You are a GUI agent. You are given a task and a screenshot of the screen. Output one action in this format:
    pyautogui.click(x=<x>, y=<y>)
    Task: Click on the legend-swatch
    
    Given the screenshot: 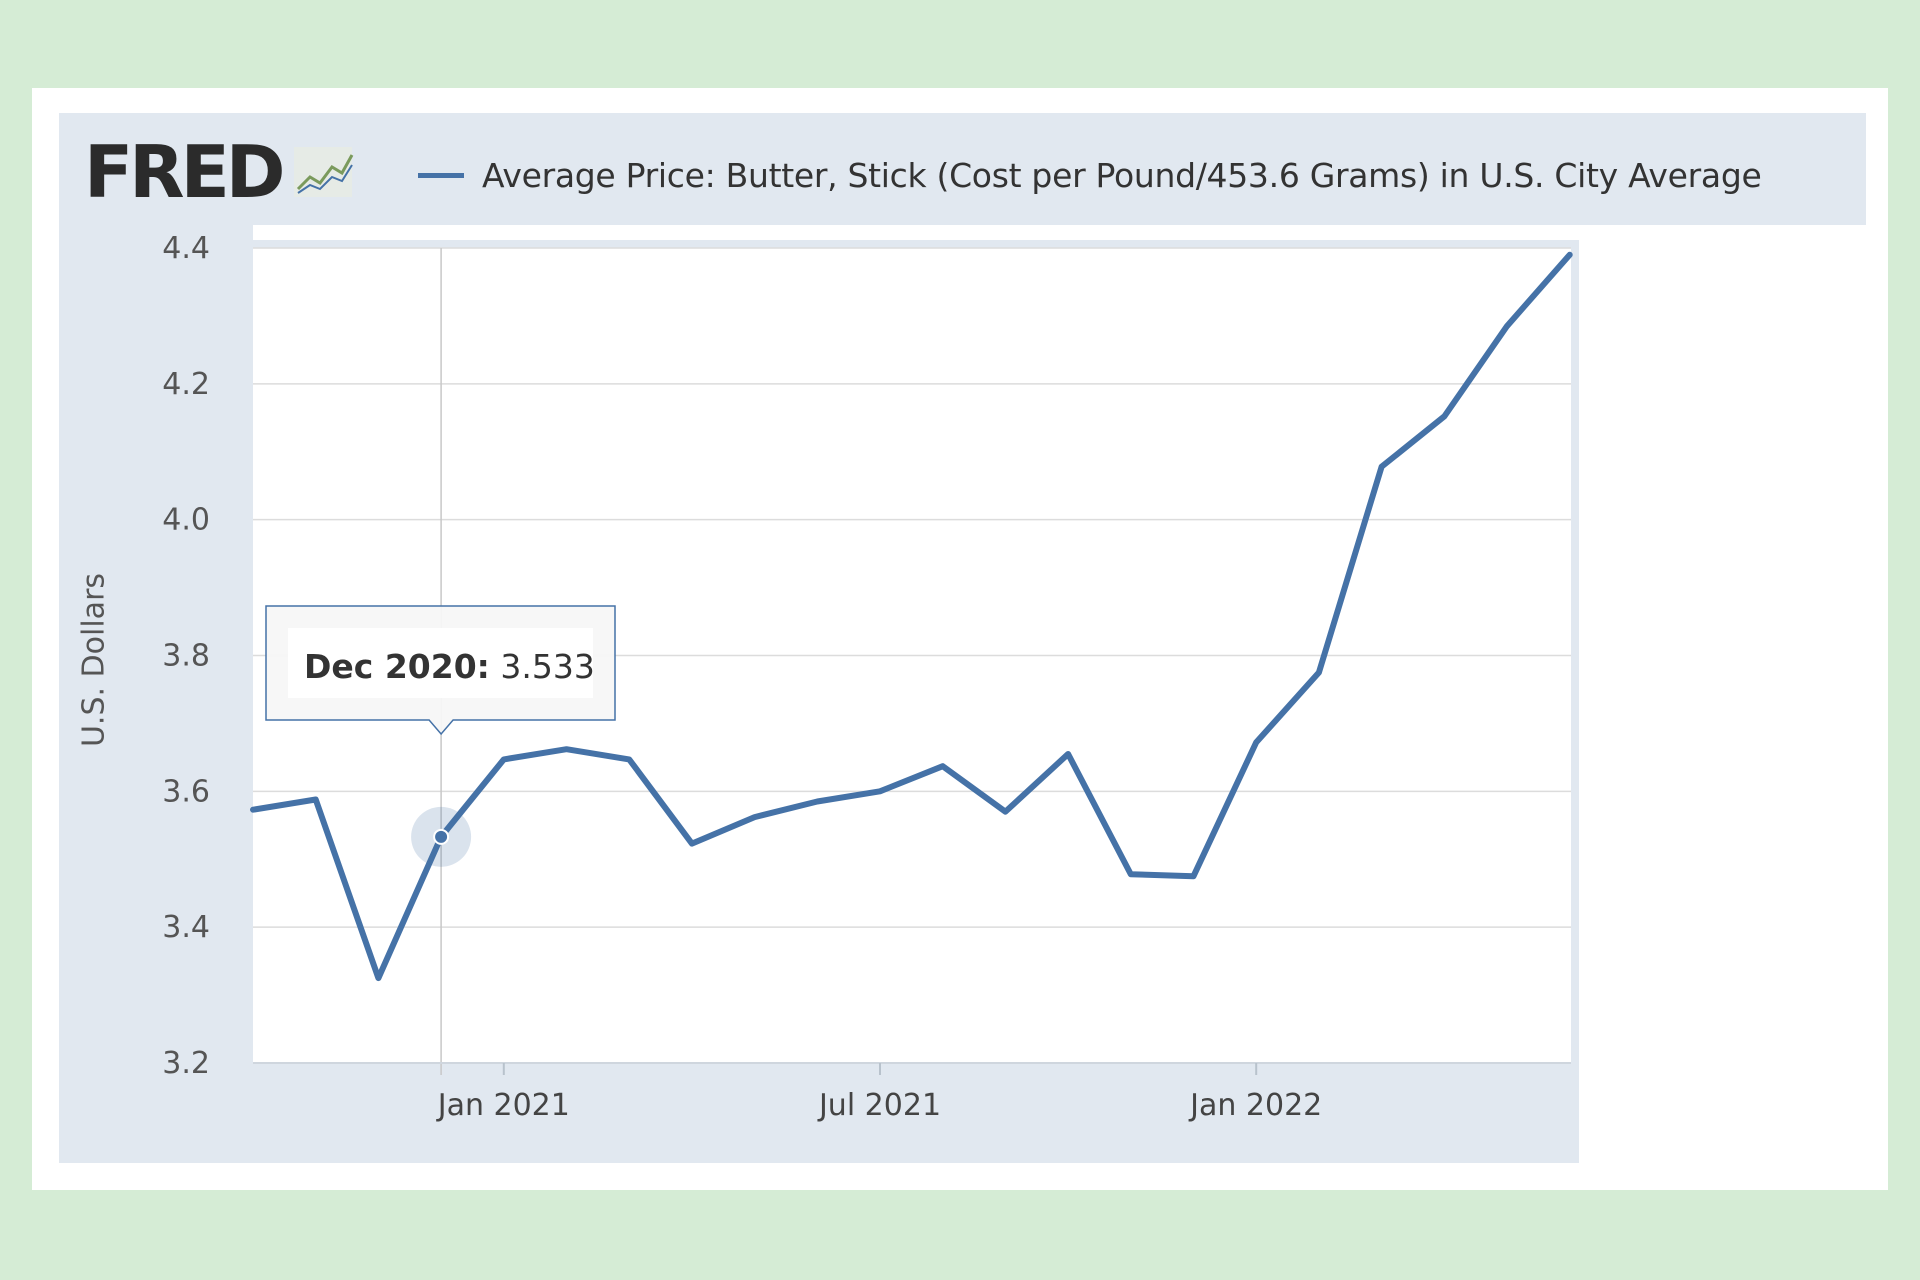 What is the action you would take?
    pyautogui.click(x=441, y=175)
    